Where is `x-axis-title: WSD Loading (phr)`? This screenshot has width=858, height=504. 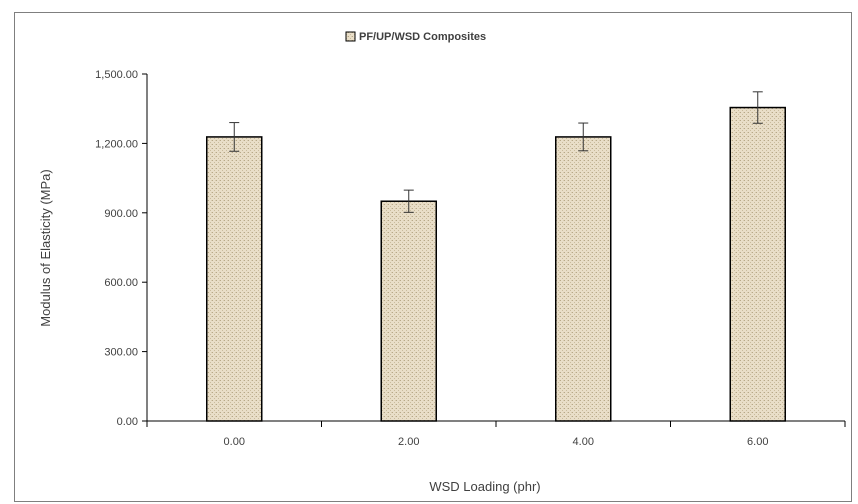
x-axis-title: WSD Loading (phr) is located at coordinates (484, 486).